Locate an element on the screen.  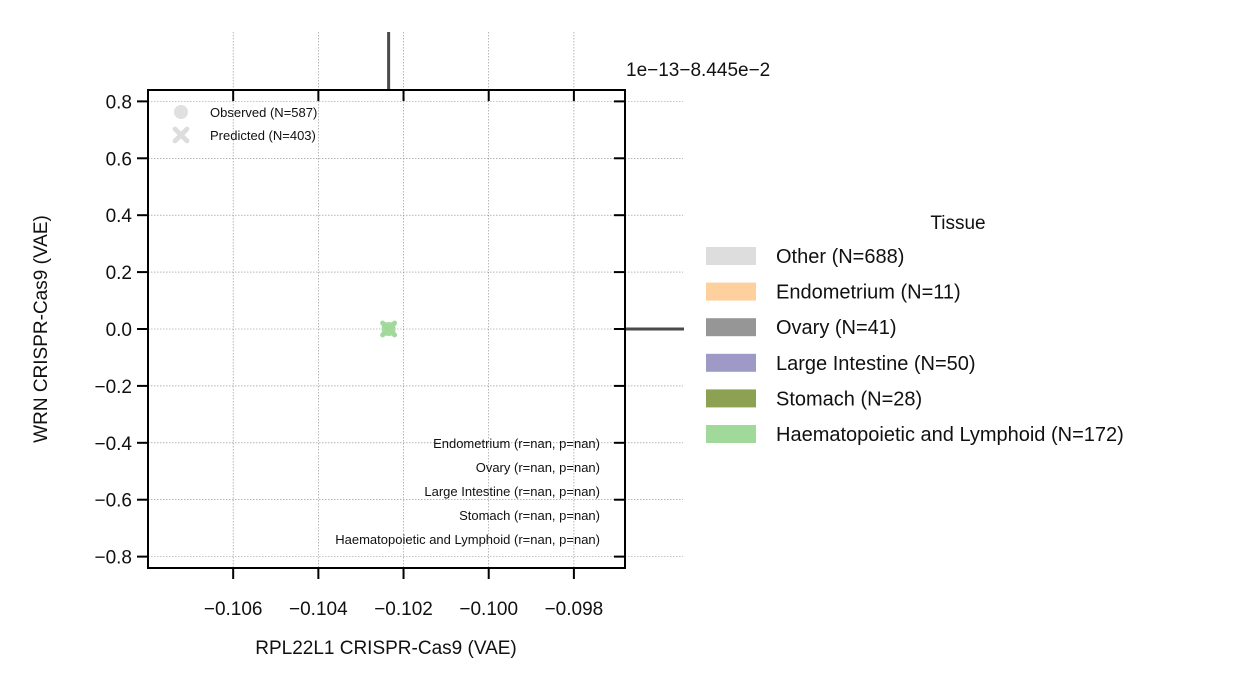
marker-legend: Observed (N=587) Predicted (N=403) is located at coordinates (244, 124).